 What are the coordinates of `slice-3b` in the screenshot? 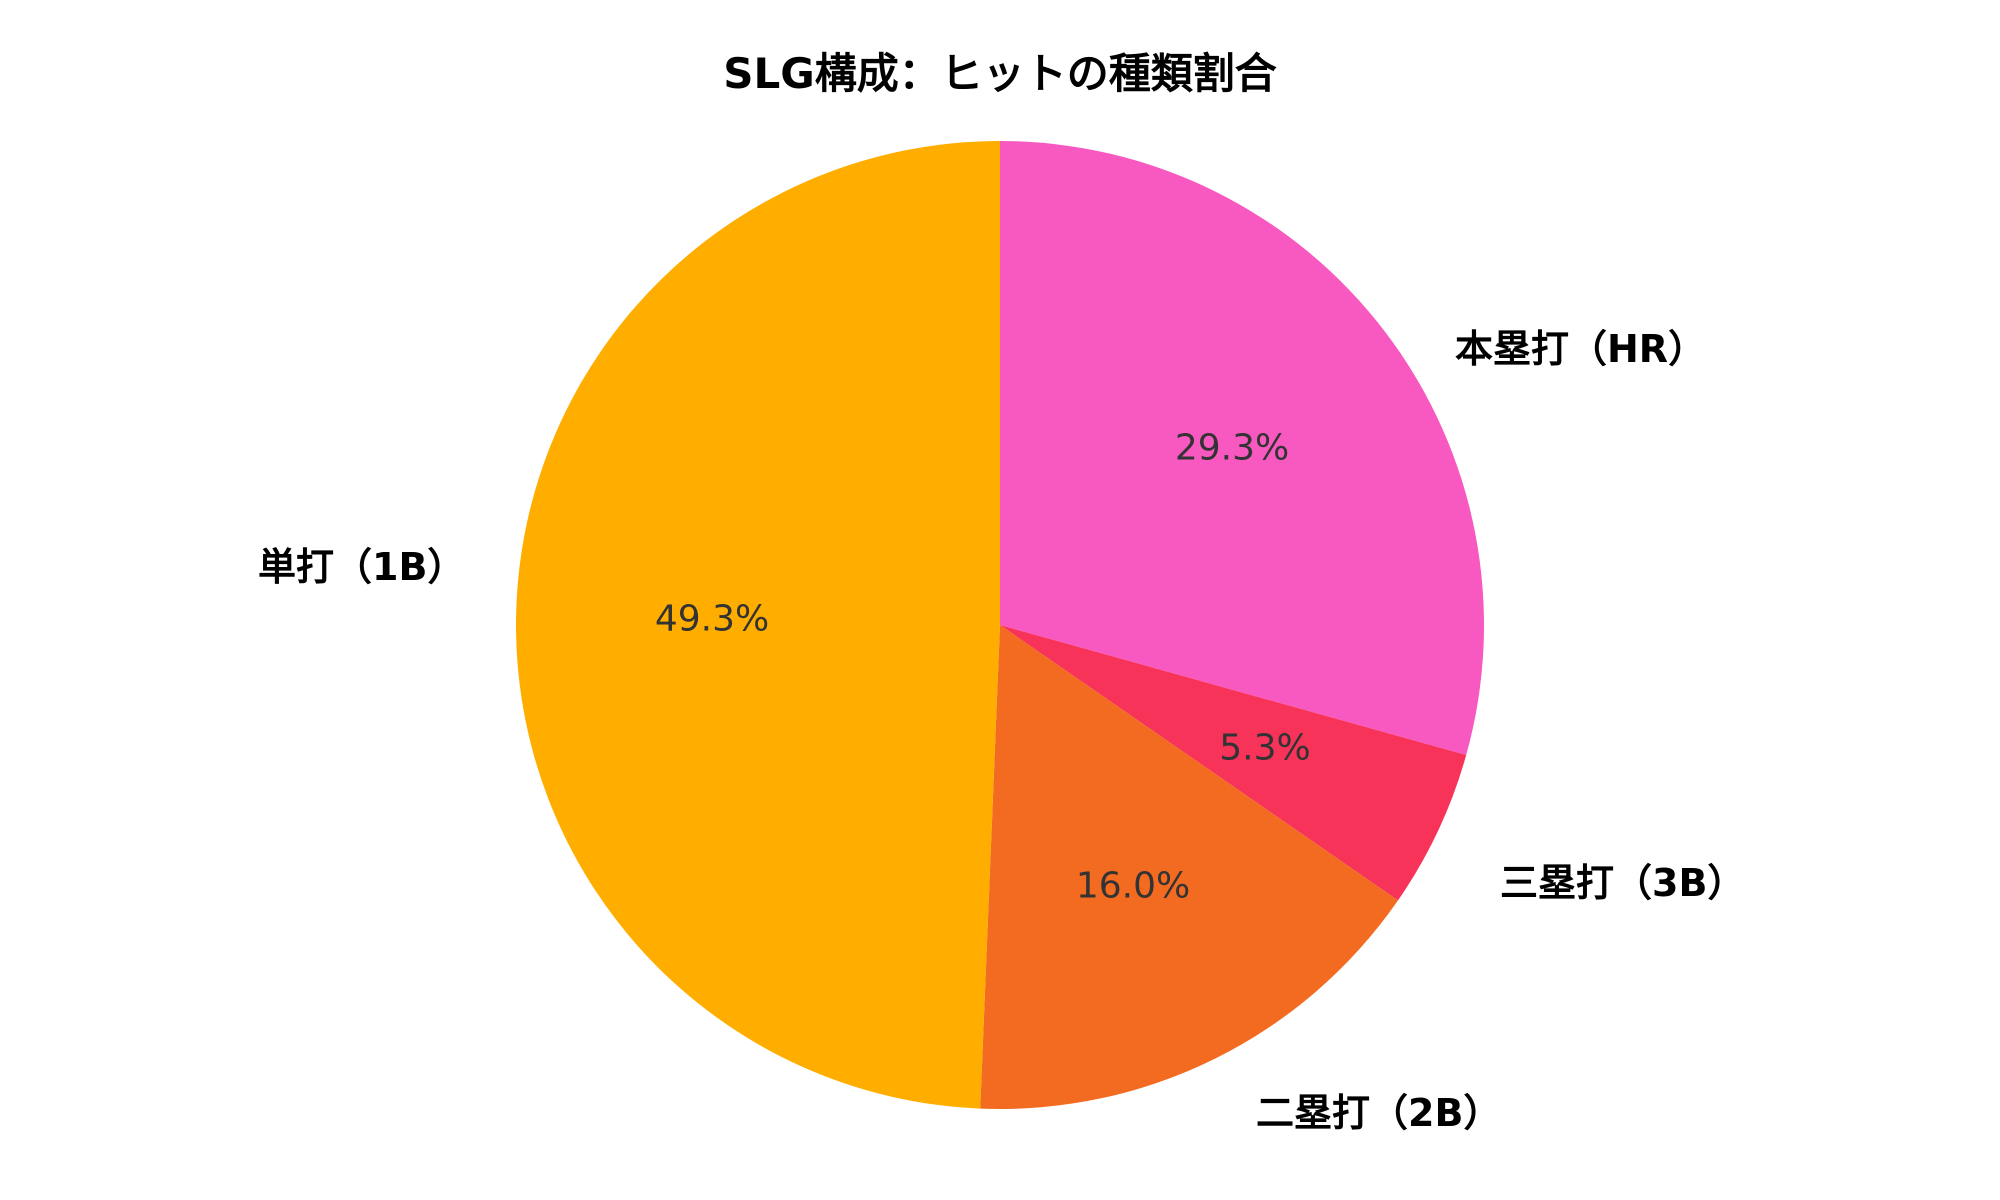 It's located at (1233, 763).